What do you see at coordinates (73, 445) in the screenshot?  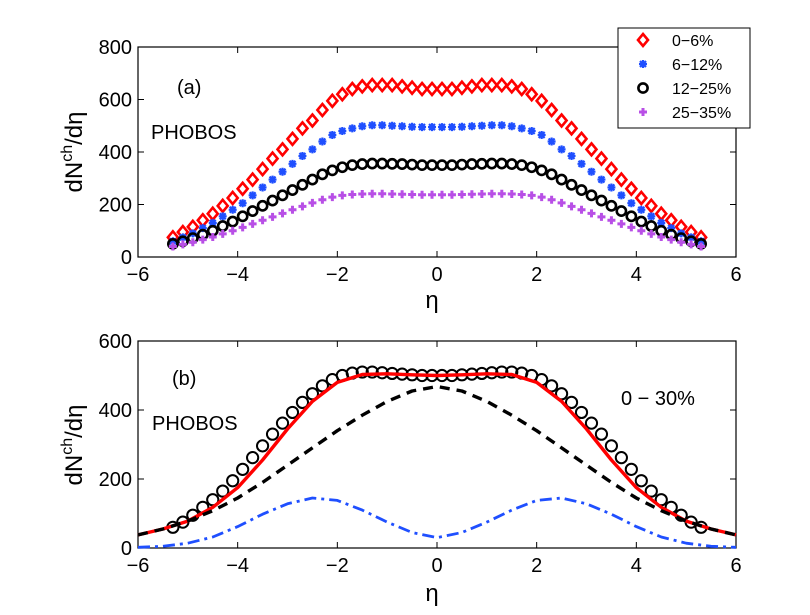 I see `panel-b-ylabel: dNch/dη` at bounding box center [73, 445].